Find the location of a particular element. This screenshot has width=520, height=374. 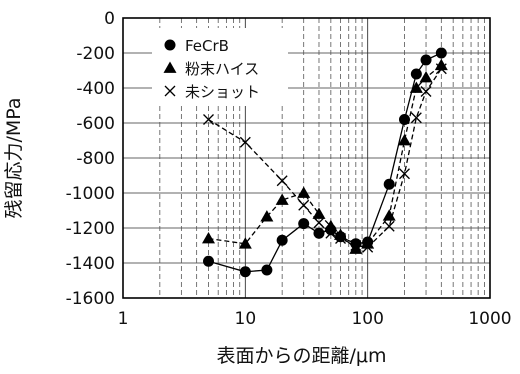

y-tick-label: -600 is located at coordinates (95, 124).